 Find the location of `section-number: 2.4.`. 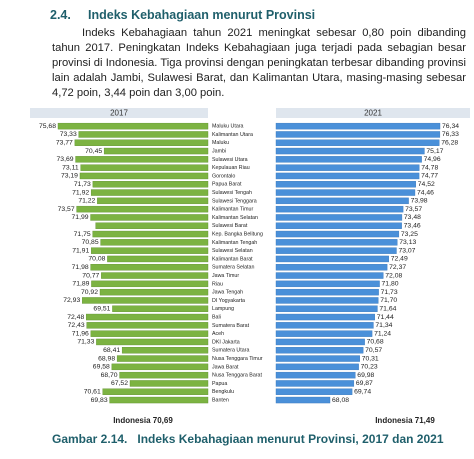

section-number: 2.4. is located at coordinates (60, 15).